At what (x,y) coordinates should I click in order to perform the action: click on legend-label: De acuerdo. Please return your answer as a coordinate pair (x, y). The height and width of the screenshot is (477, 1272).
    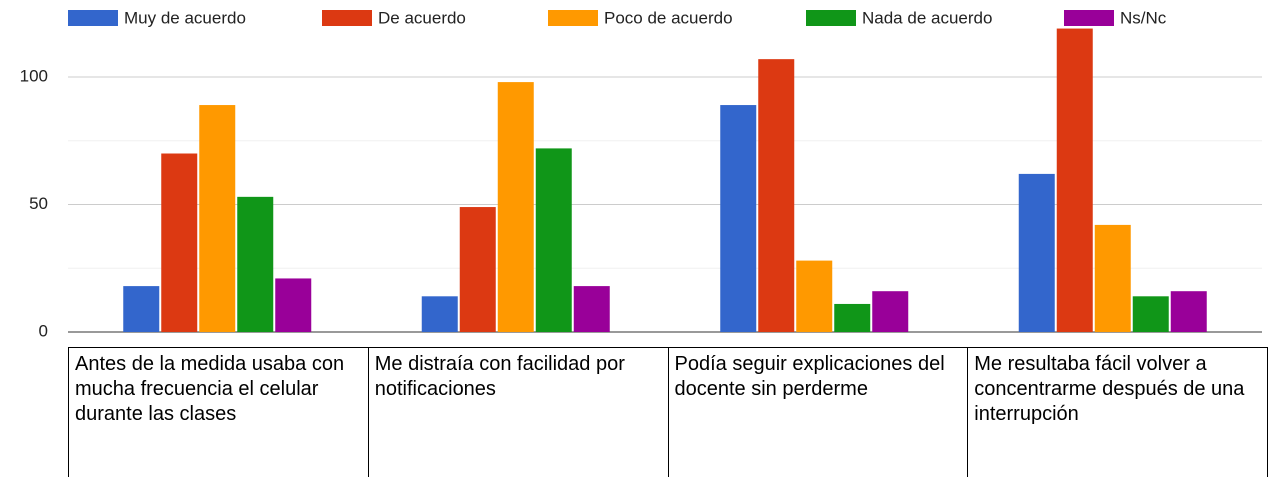
    Looking at the image, I should click on (422, 17).